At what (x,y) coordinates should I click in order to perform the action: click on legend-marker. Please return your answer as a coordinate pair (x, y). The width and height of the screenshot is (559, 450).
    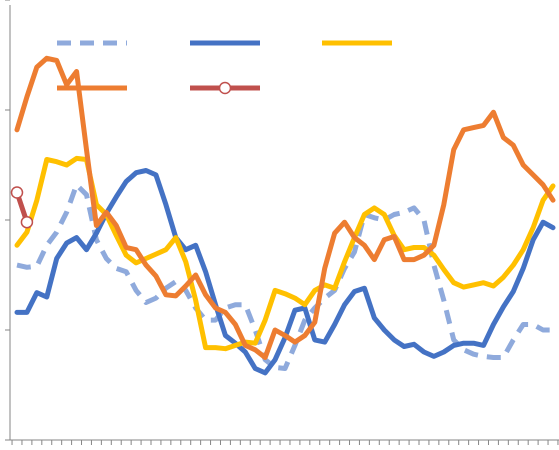
    Looking at the image, I should click on (225, 88).